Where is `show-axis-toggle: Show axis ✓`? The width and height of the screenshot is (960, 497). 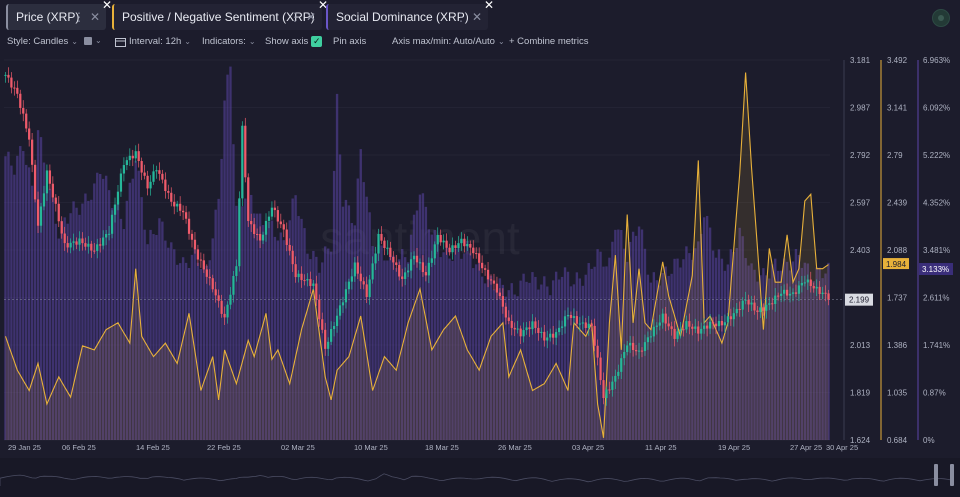
show-axis-toggle: Show axis ✓ is located at coordinates (294, 41).